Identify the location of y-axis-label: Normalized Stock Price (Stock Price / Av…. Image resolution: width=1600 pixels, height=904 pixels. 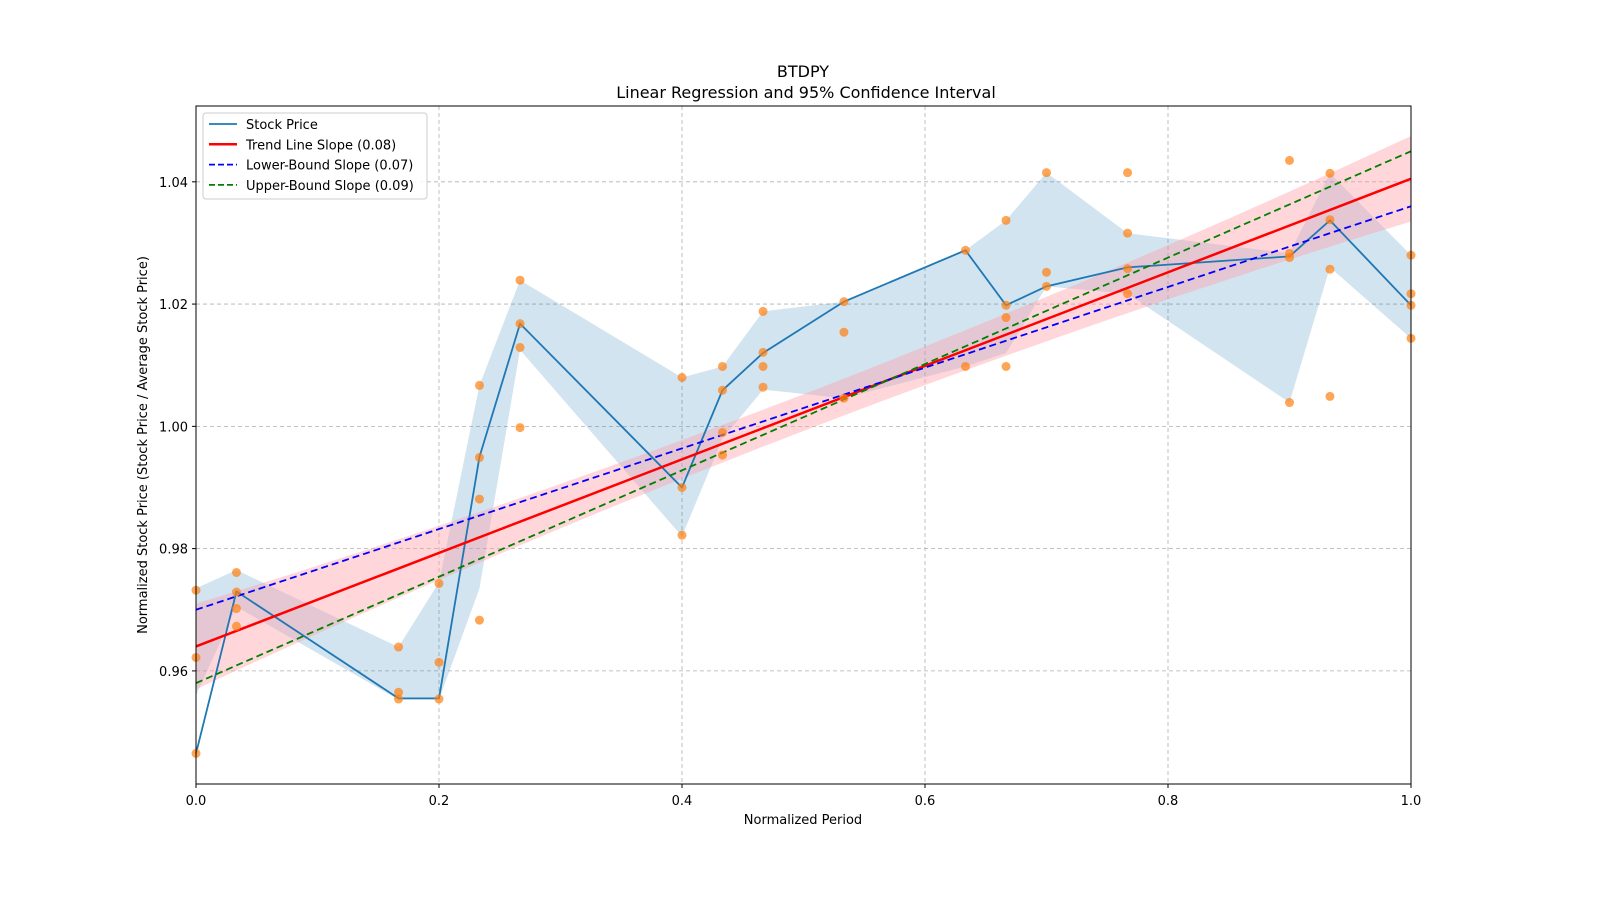
(143, 445).